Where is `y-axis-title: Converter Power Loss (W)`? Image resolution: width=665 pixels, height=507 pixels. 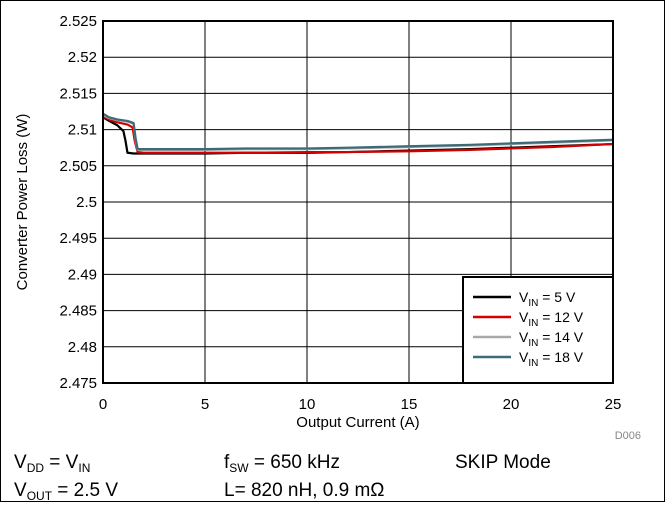 y-axis-title: Converter Power Loss (W) is located at coordinates (22, 202).